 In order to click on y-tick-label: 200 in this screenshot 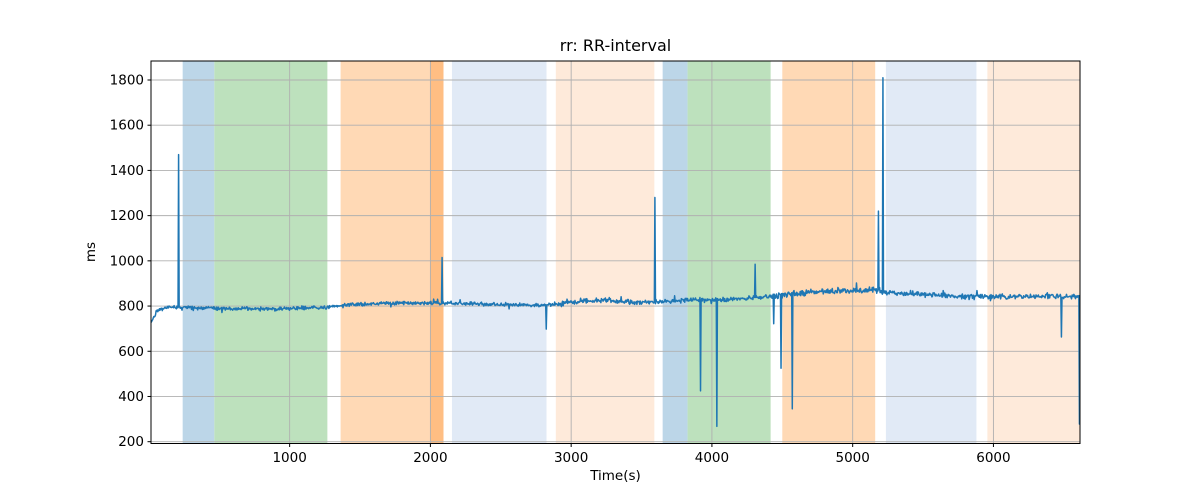, I will do `click(131, 442)`.